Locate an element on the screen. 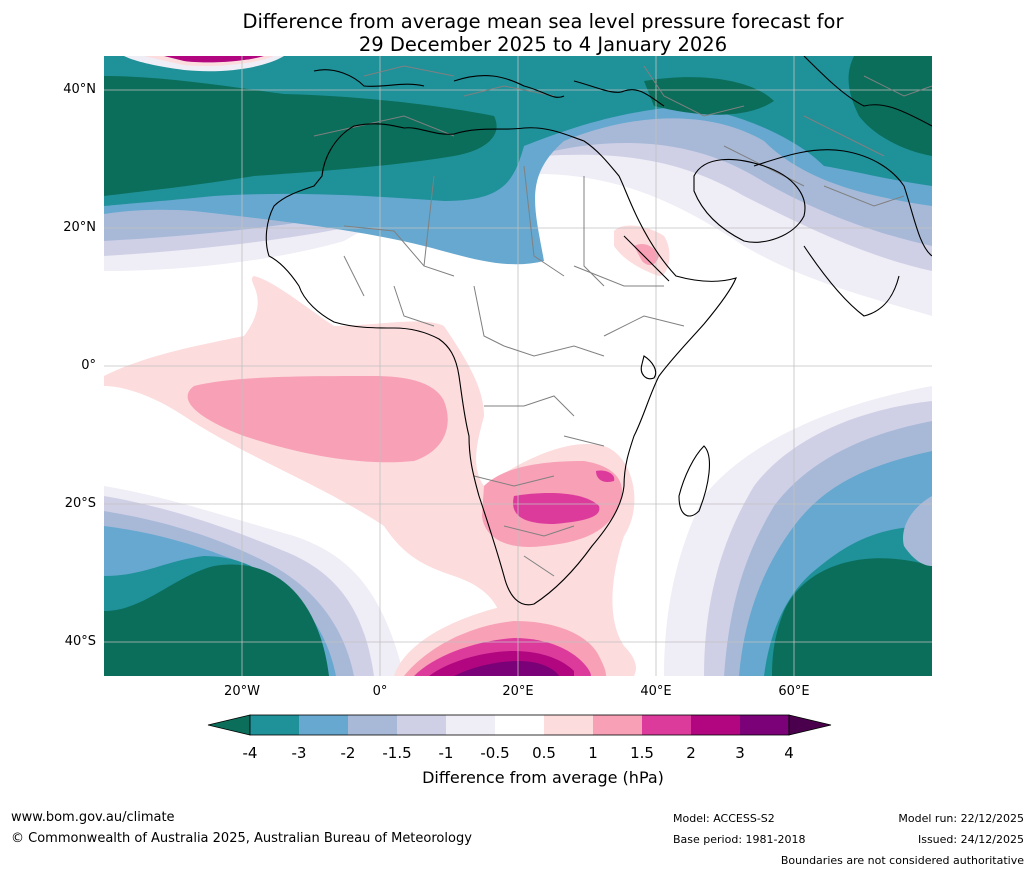 This screenshot has height=873, width=1035. north-belt-n4 is located at coordinates (300, 136).